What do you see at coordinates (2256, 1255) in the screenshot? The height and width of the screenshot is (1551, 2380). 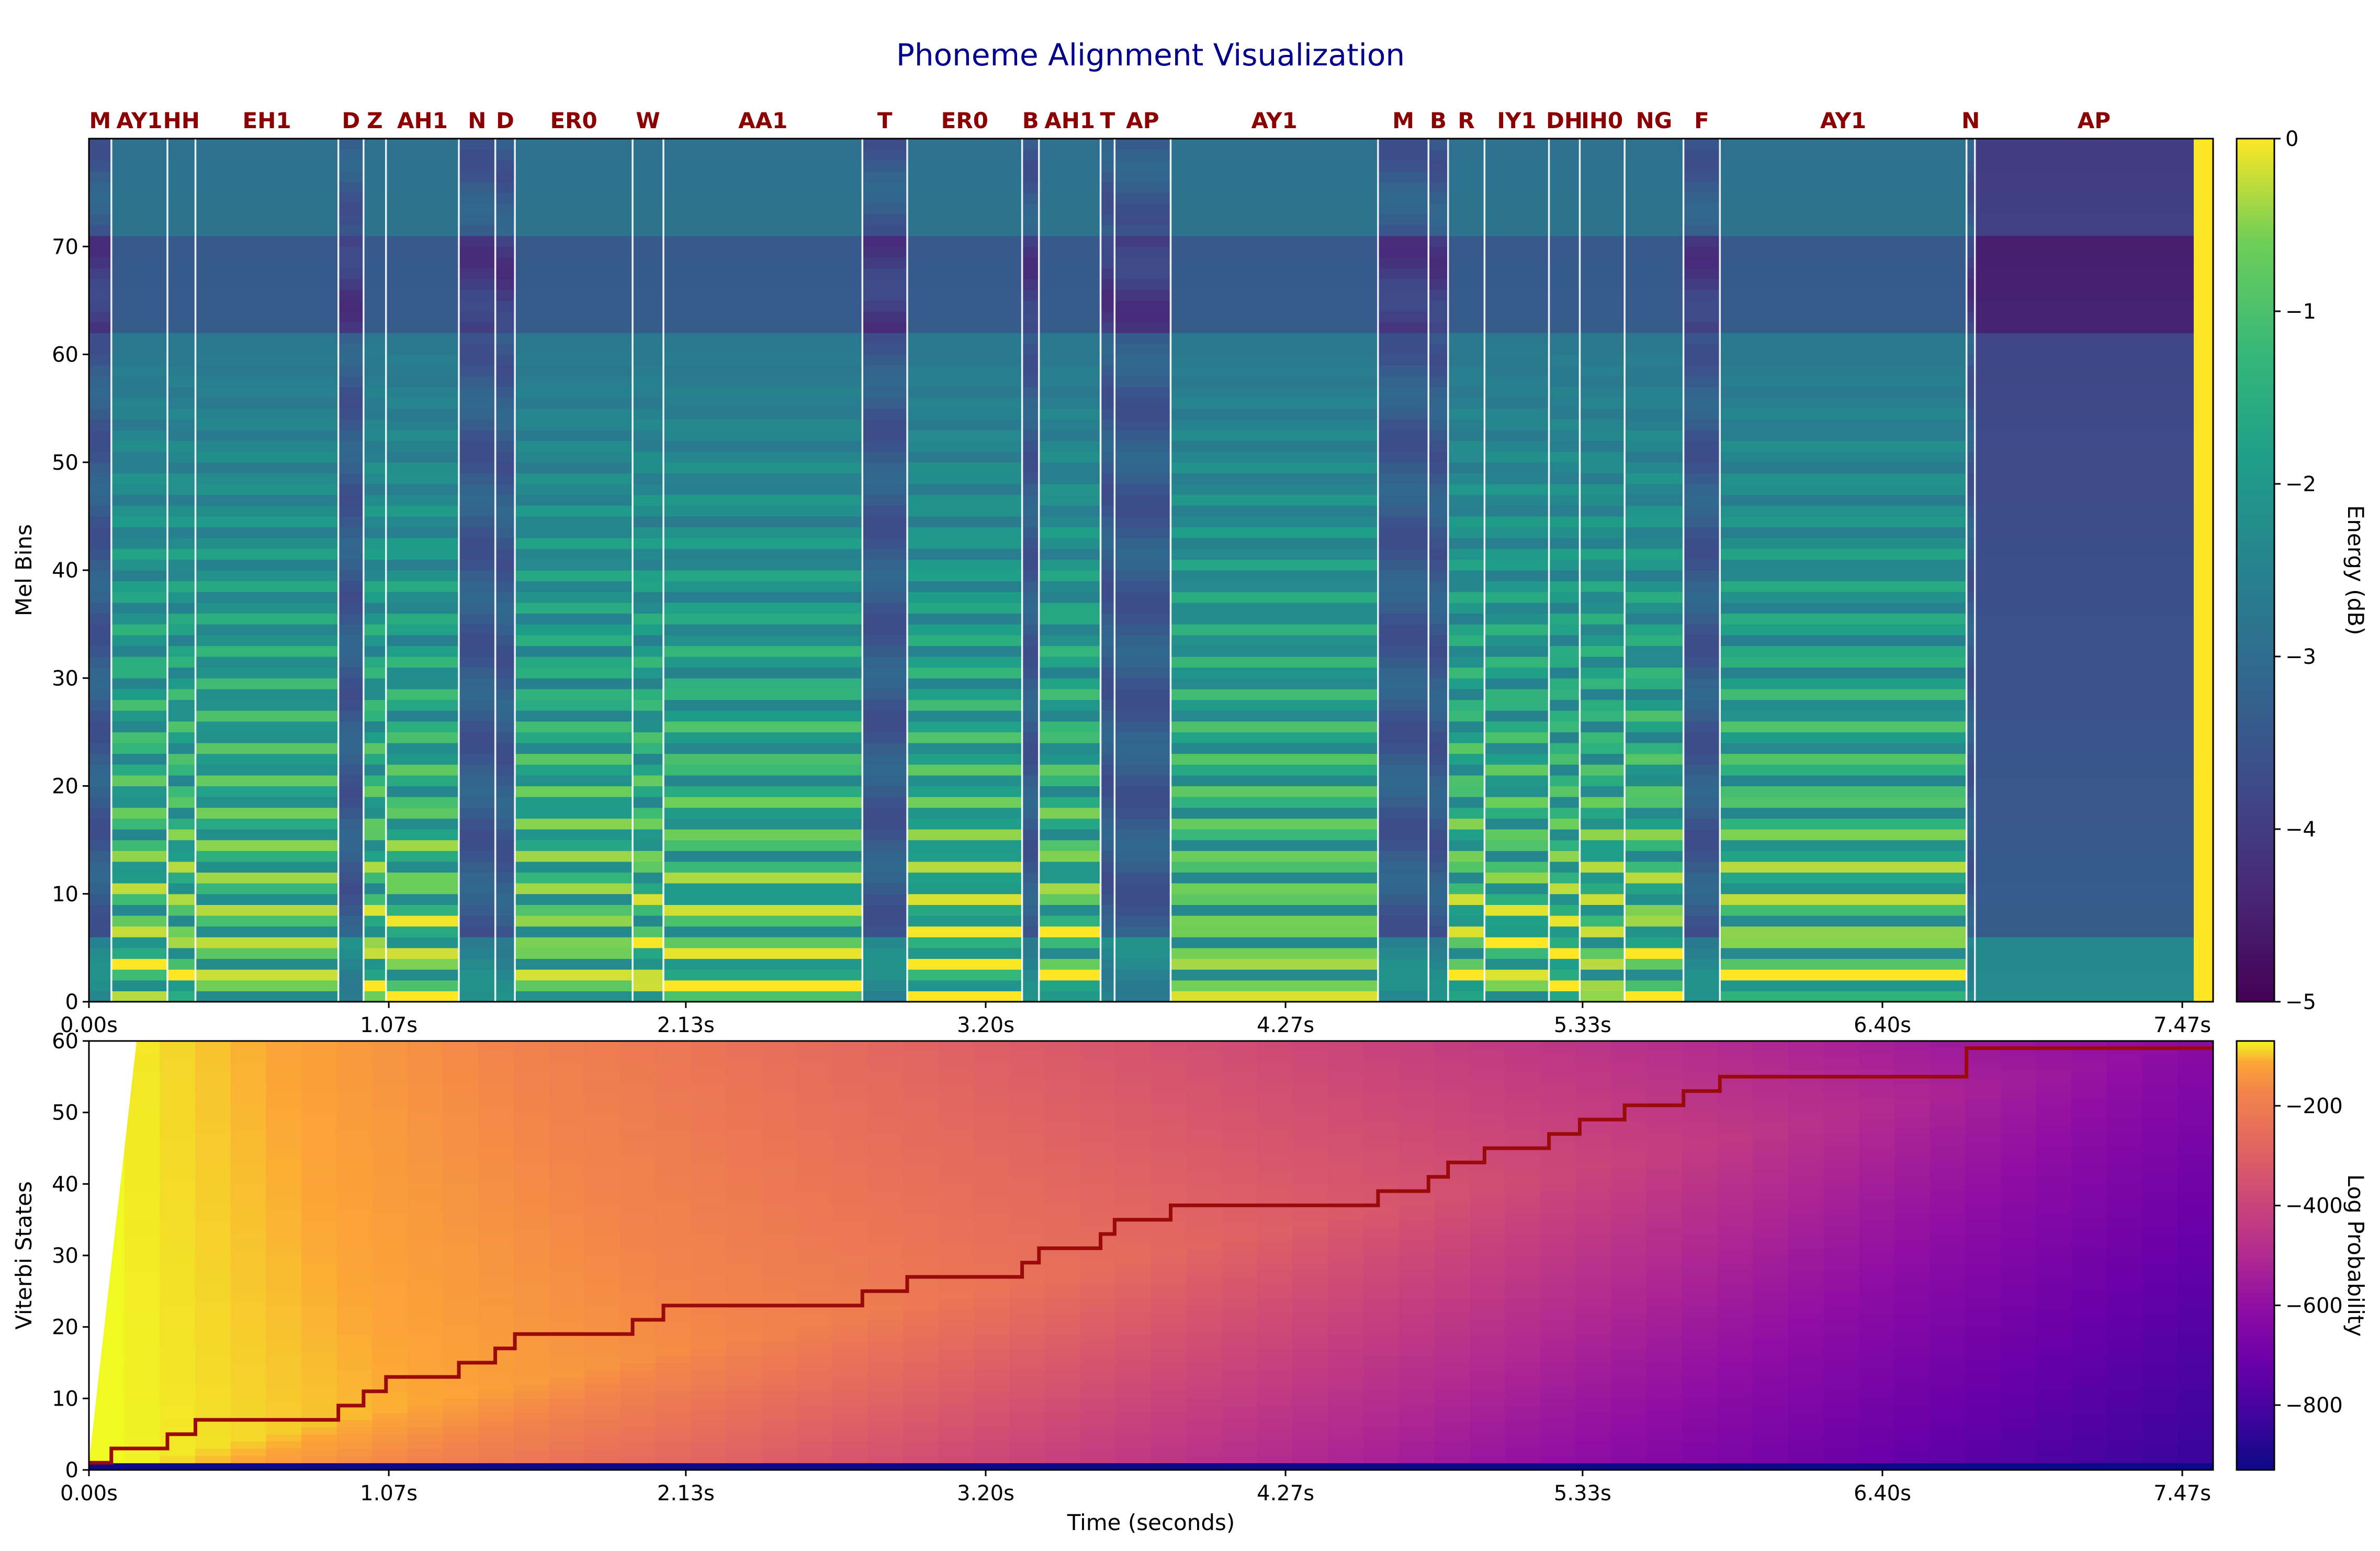 I see `viterbi-colorbar` at bounding box center [2256, 1255].